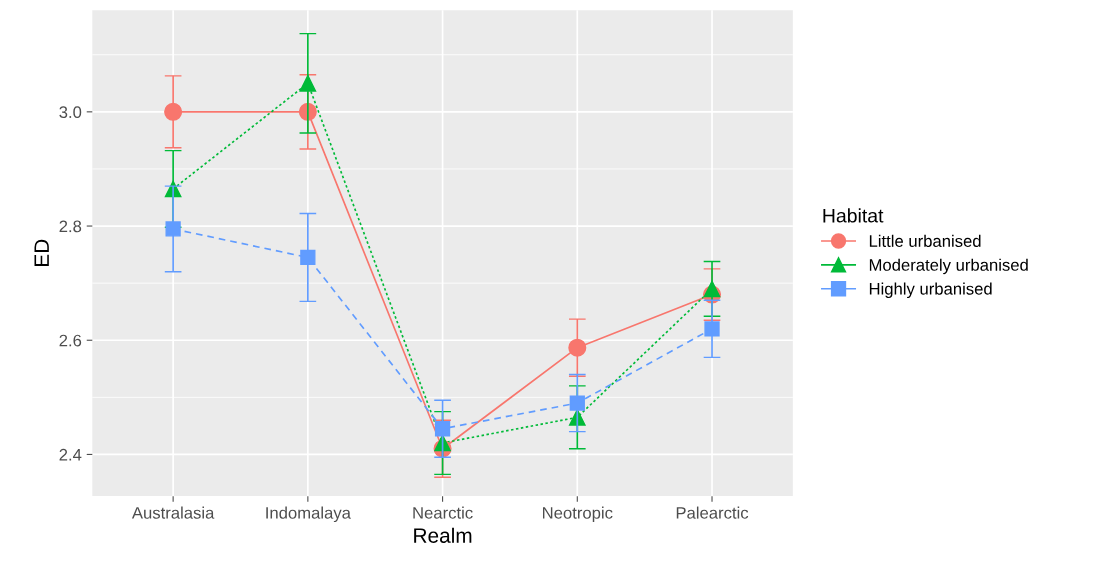 This screenshot has height=567, width=1112. What do you see at coordinates (70, 112) in the screenshot?
I see `y-tick-label: 3.0` at bounding box center [70, 112].